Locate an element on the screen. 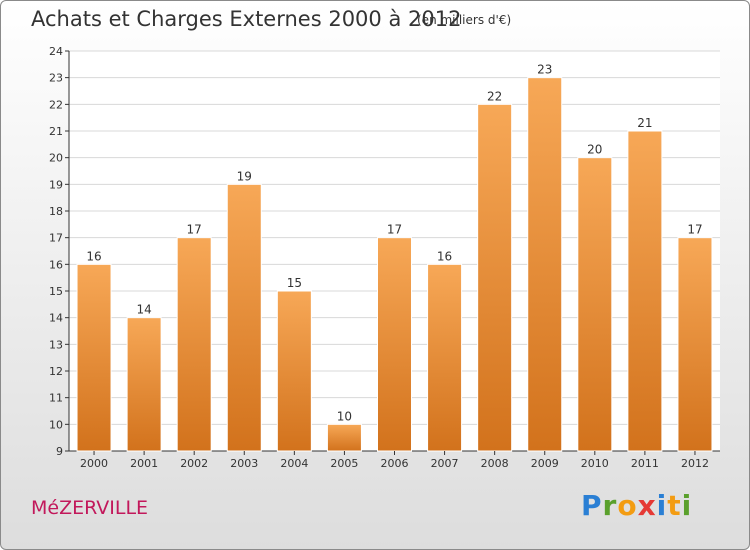 The image size is (750, 550). y-tick-label: 17 is located at coordinates (56, 238).